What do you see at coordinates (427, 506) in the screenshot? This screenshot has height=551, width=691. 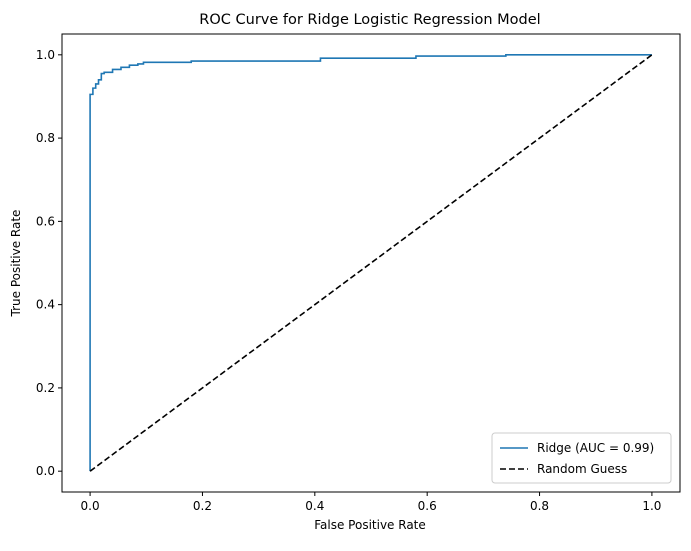 I see `x-tick-label: 0.6` at bounding box center [427, 506].